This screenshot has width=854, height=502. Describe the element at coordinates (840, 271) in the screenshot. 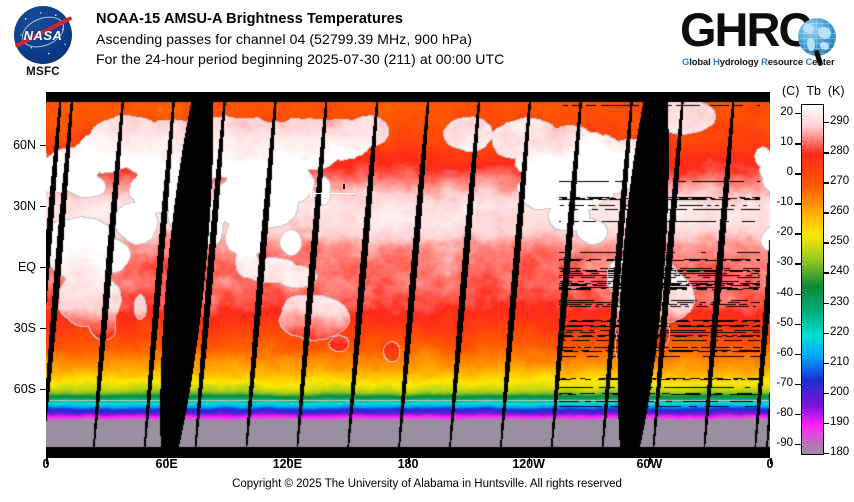

I see `colorbar-kelvin-label: 240` at that location.